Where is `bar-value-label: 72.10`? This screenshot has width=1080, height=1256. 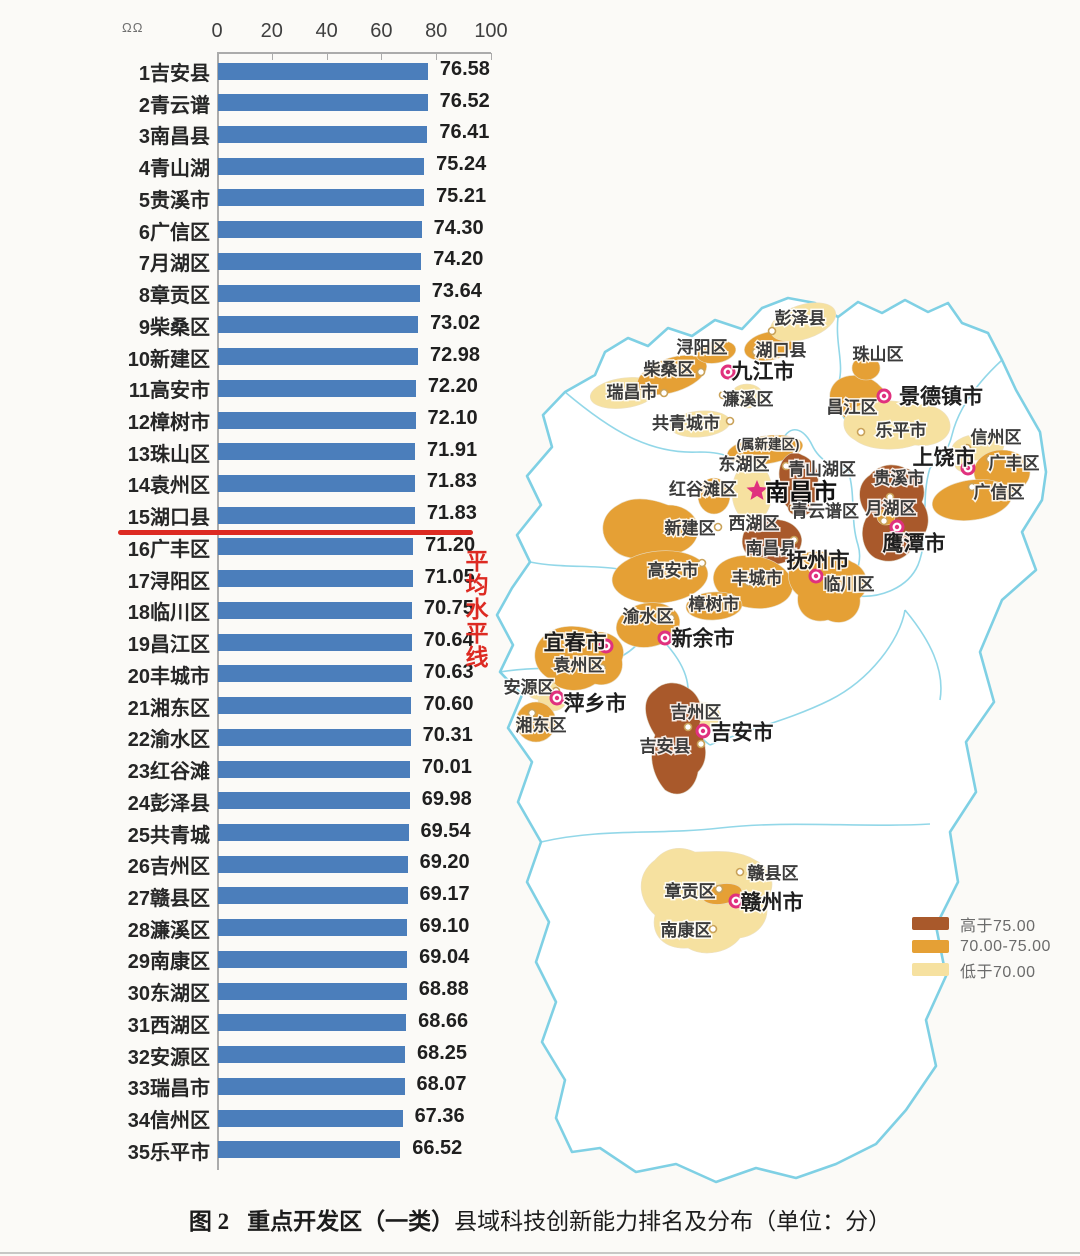 bar-value-label: 72.10 is located at coordinates (452, 418).